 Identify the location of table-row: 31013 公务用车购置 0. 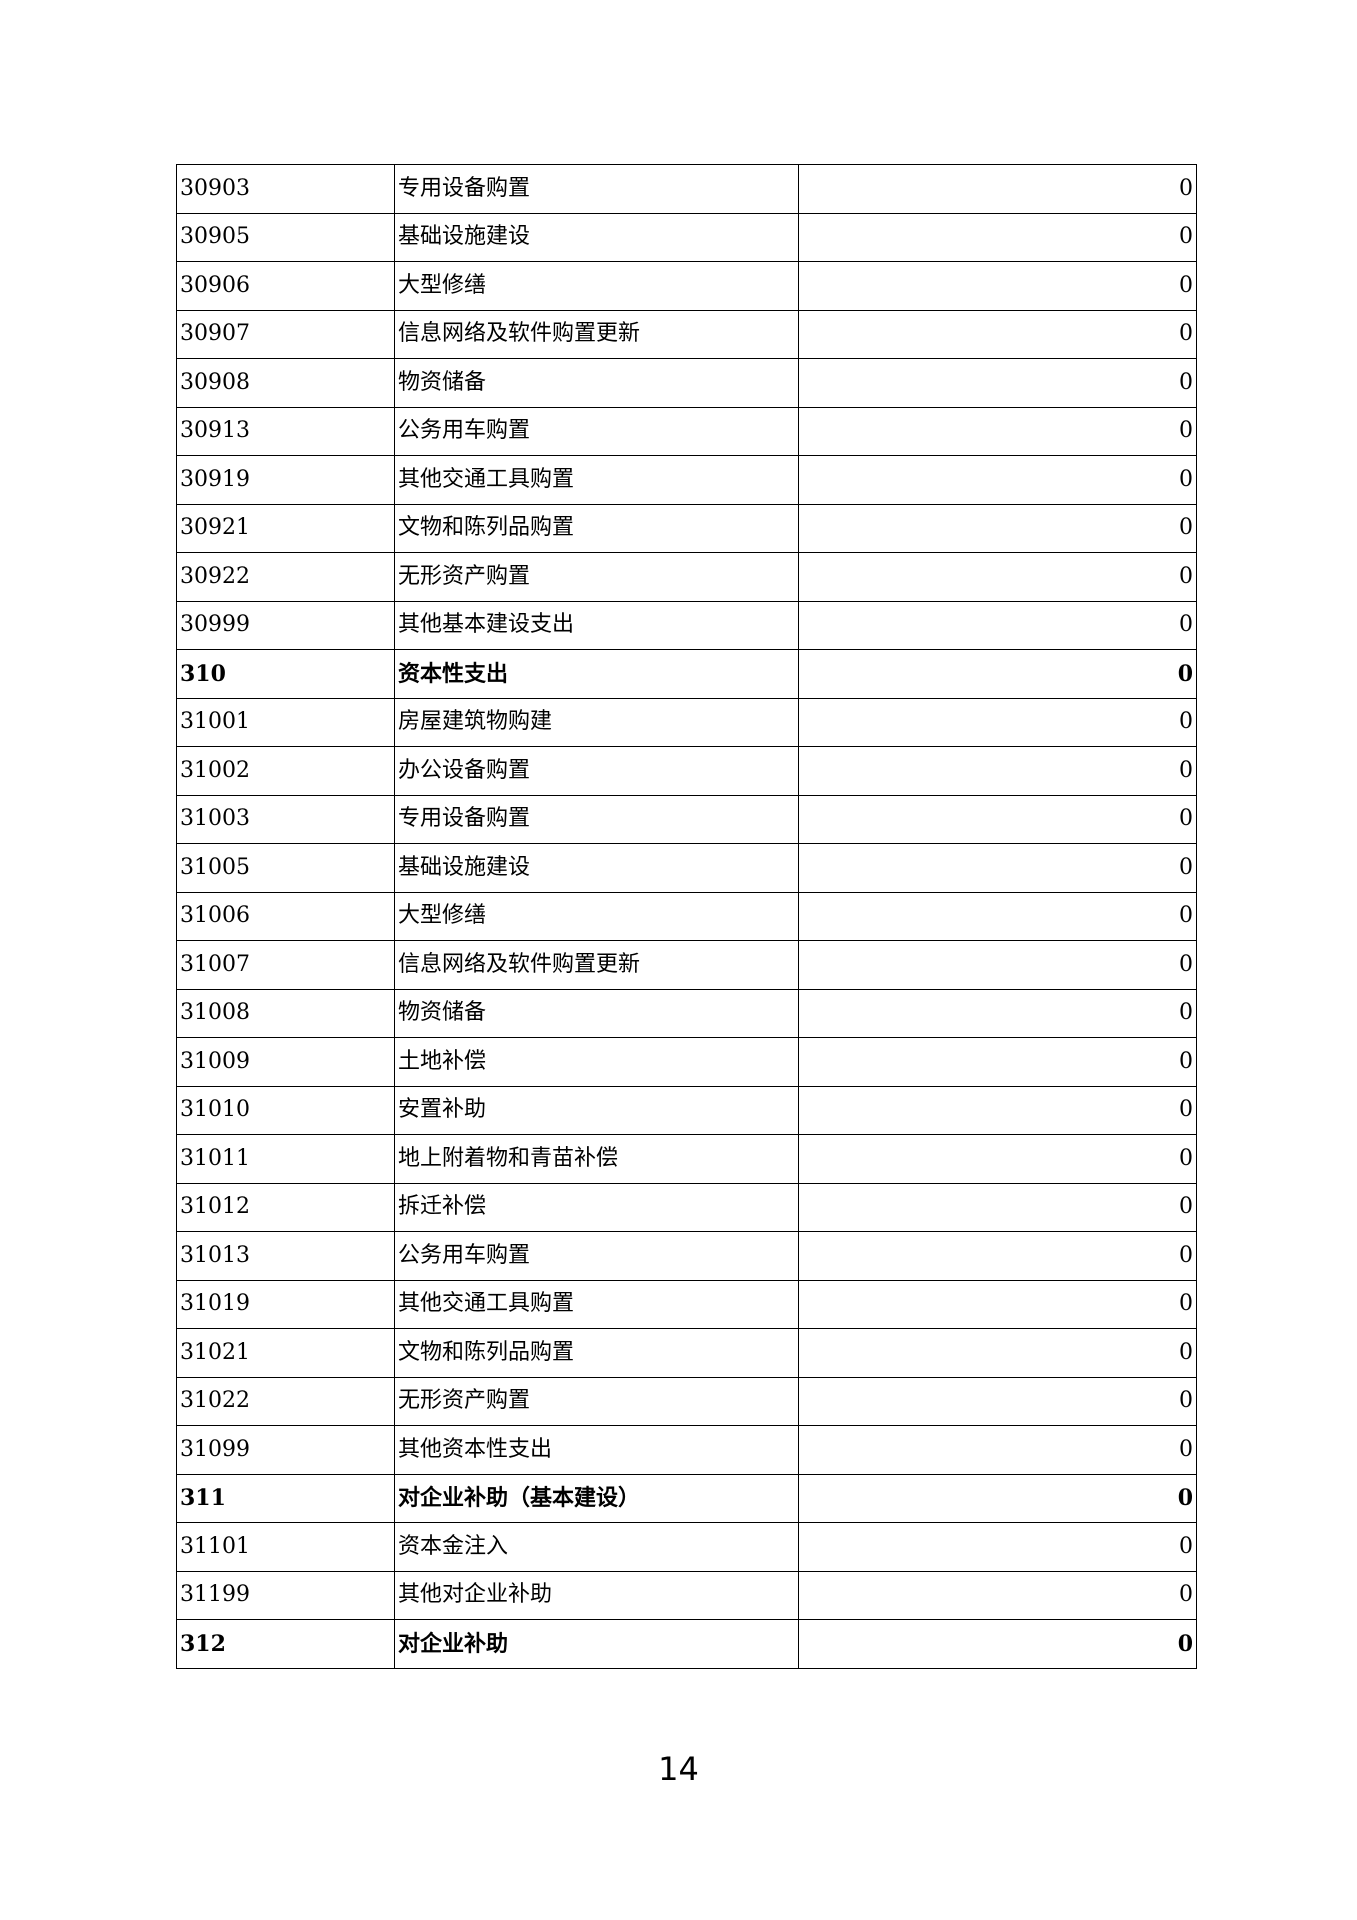
(686, 1256).